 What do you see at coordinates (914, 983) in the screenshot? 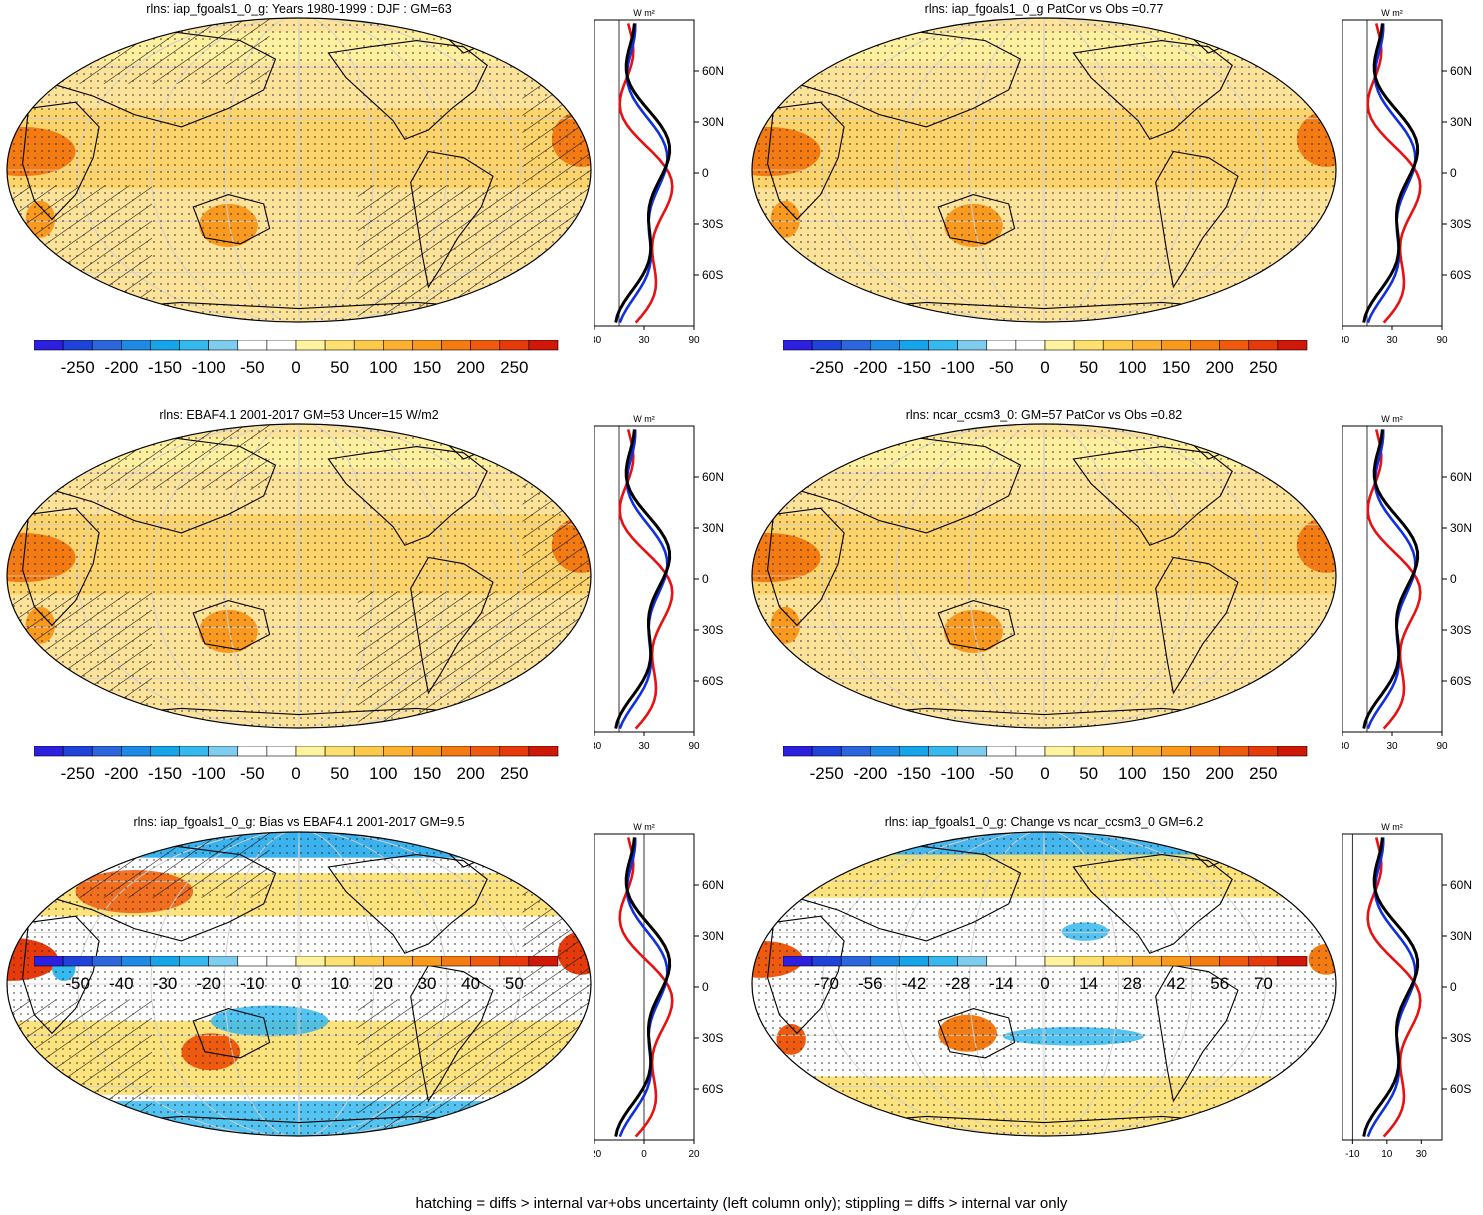
I see `colorbar-tick-label: -42` at bounding box center [914, 983].